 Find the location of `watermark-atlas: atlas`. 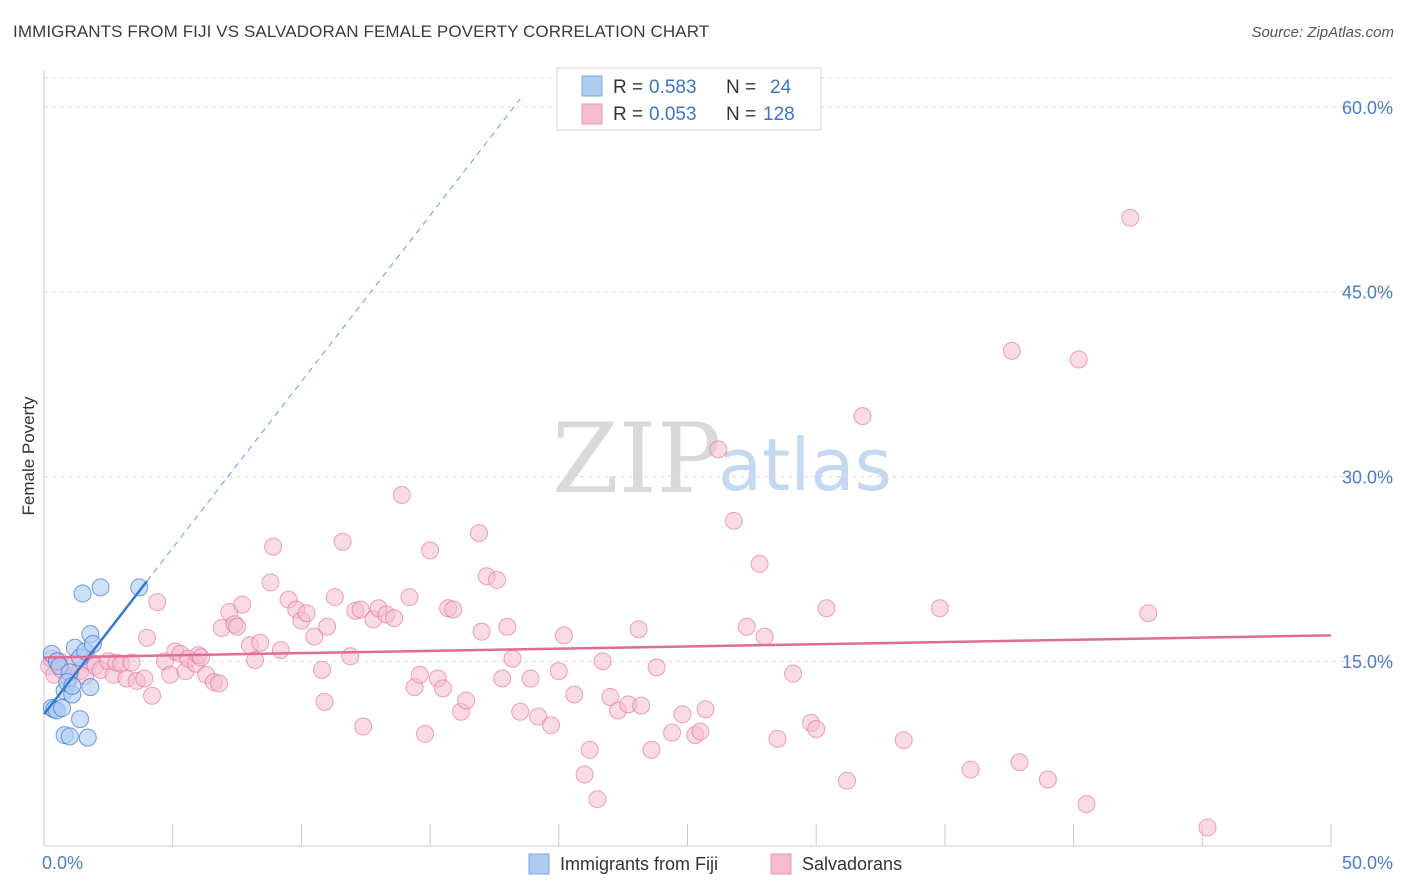

watermark-atlas: atlas is located at coordinates (805, 465).